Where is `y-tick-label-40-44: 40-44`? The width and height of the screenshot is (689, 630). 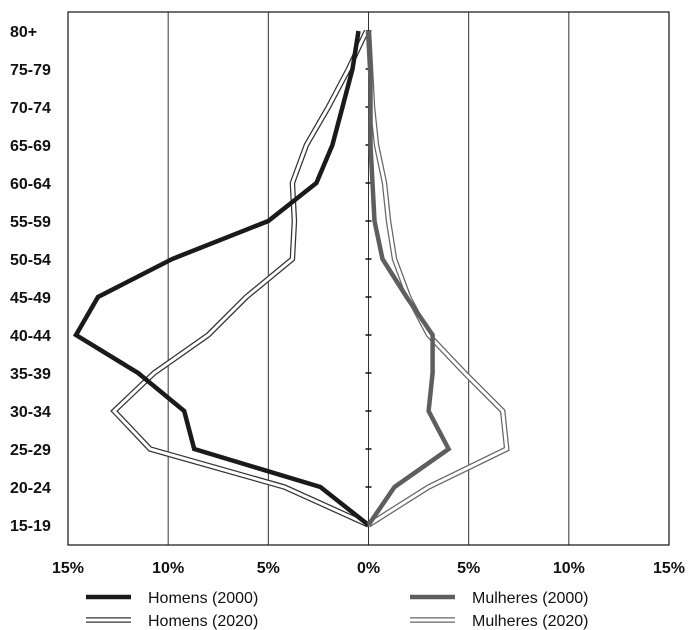
y-tick-label-40-44: 40-44 is located at coordinates (30, 336).